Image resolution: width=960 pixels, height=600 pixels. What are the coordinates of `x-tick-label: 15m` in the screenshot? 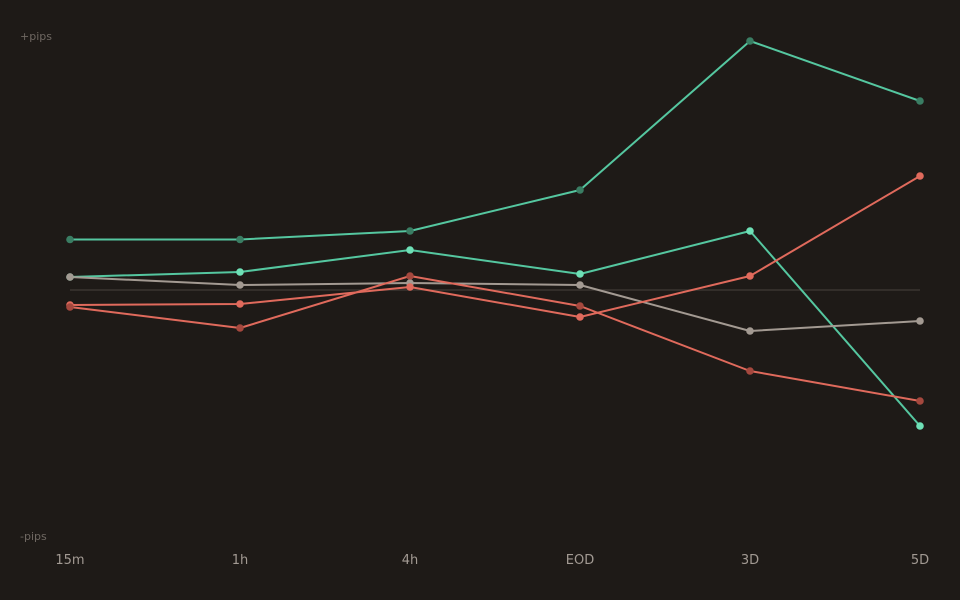 It's located at (69, 560).